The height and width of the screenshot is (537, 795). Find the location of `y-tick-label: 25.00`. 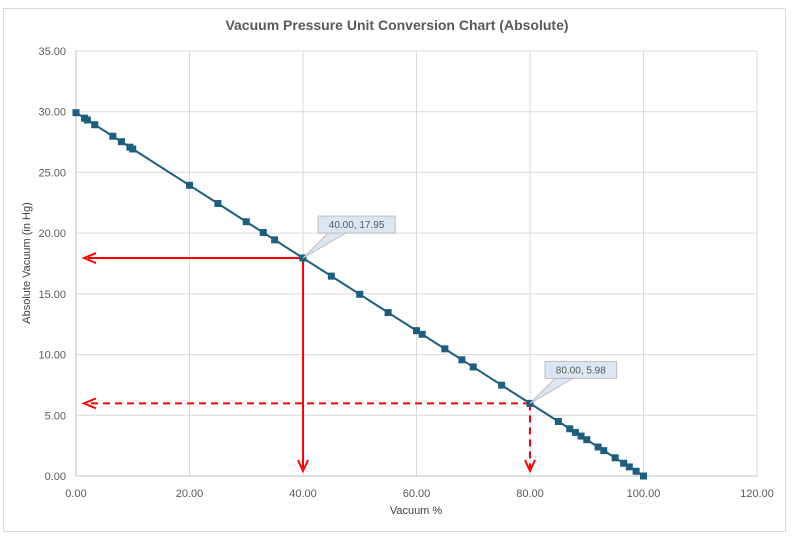

y-tick-label: 25.00 is located at coordinates (52, 173).